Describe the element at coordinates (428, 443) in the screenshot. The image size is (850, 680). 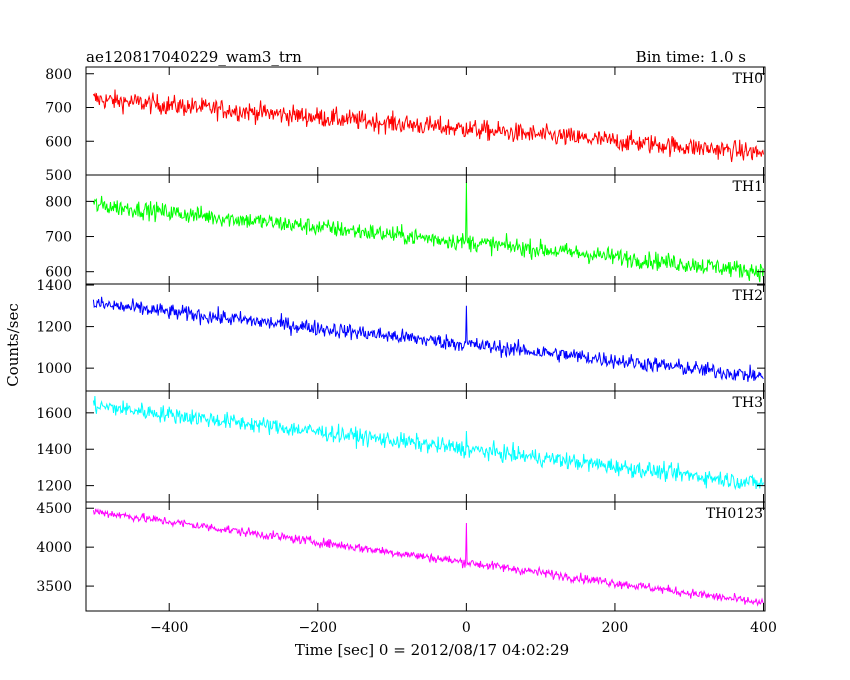
I see `series-line-th3` at that location.